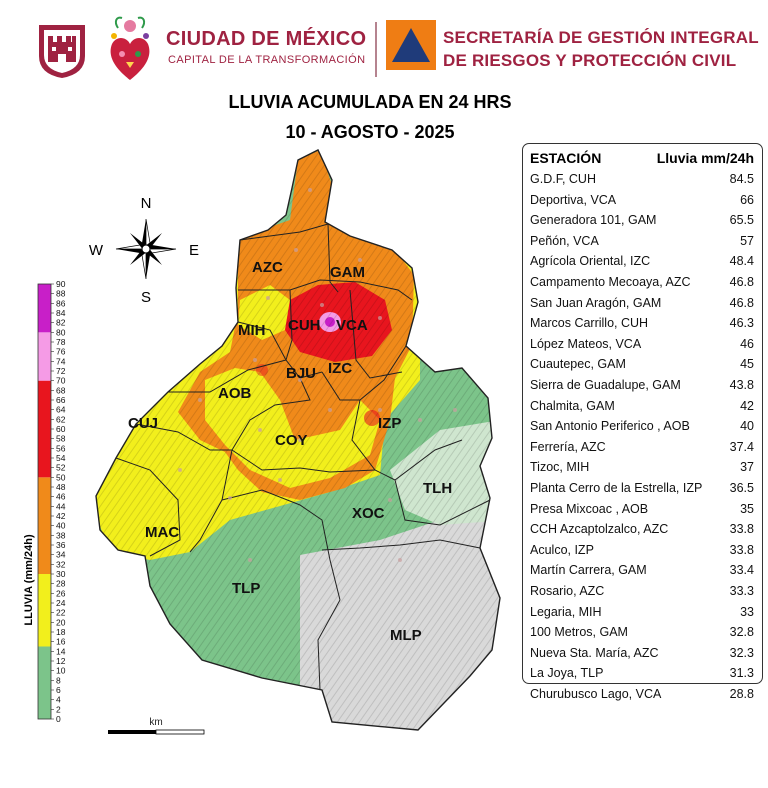 This screenshot has width=768, height=788. I want to click on heart-logo-icon, so click(130, 48).